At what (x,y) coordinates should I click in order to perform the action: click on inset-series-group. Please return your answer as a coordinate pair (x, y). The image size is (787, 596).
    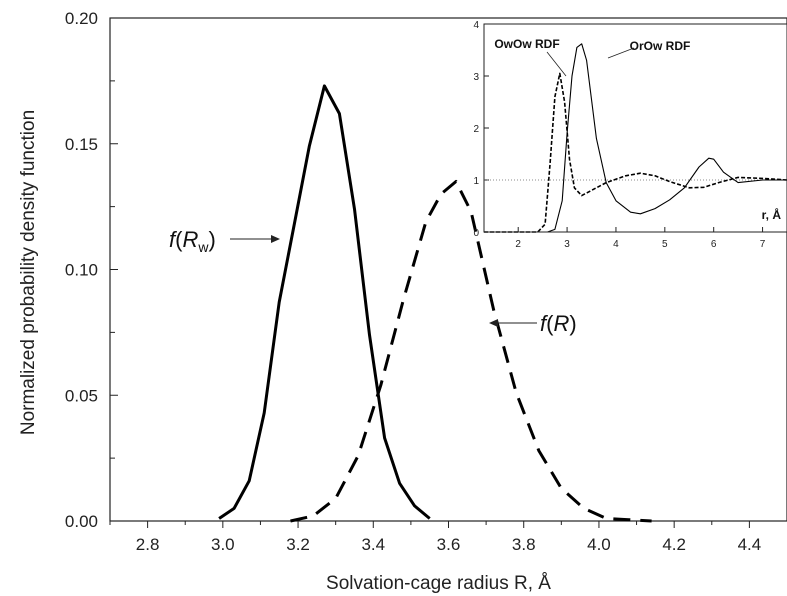
    Looking at the image, I should click on (635, 138).